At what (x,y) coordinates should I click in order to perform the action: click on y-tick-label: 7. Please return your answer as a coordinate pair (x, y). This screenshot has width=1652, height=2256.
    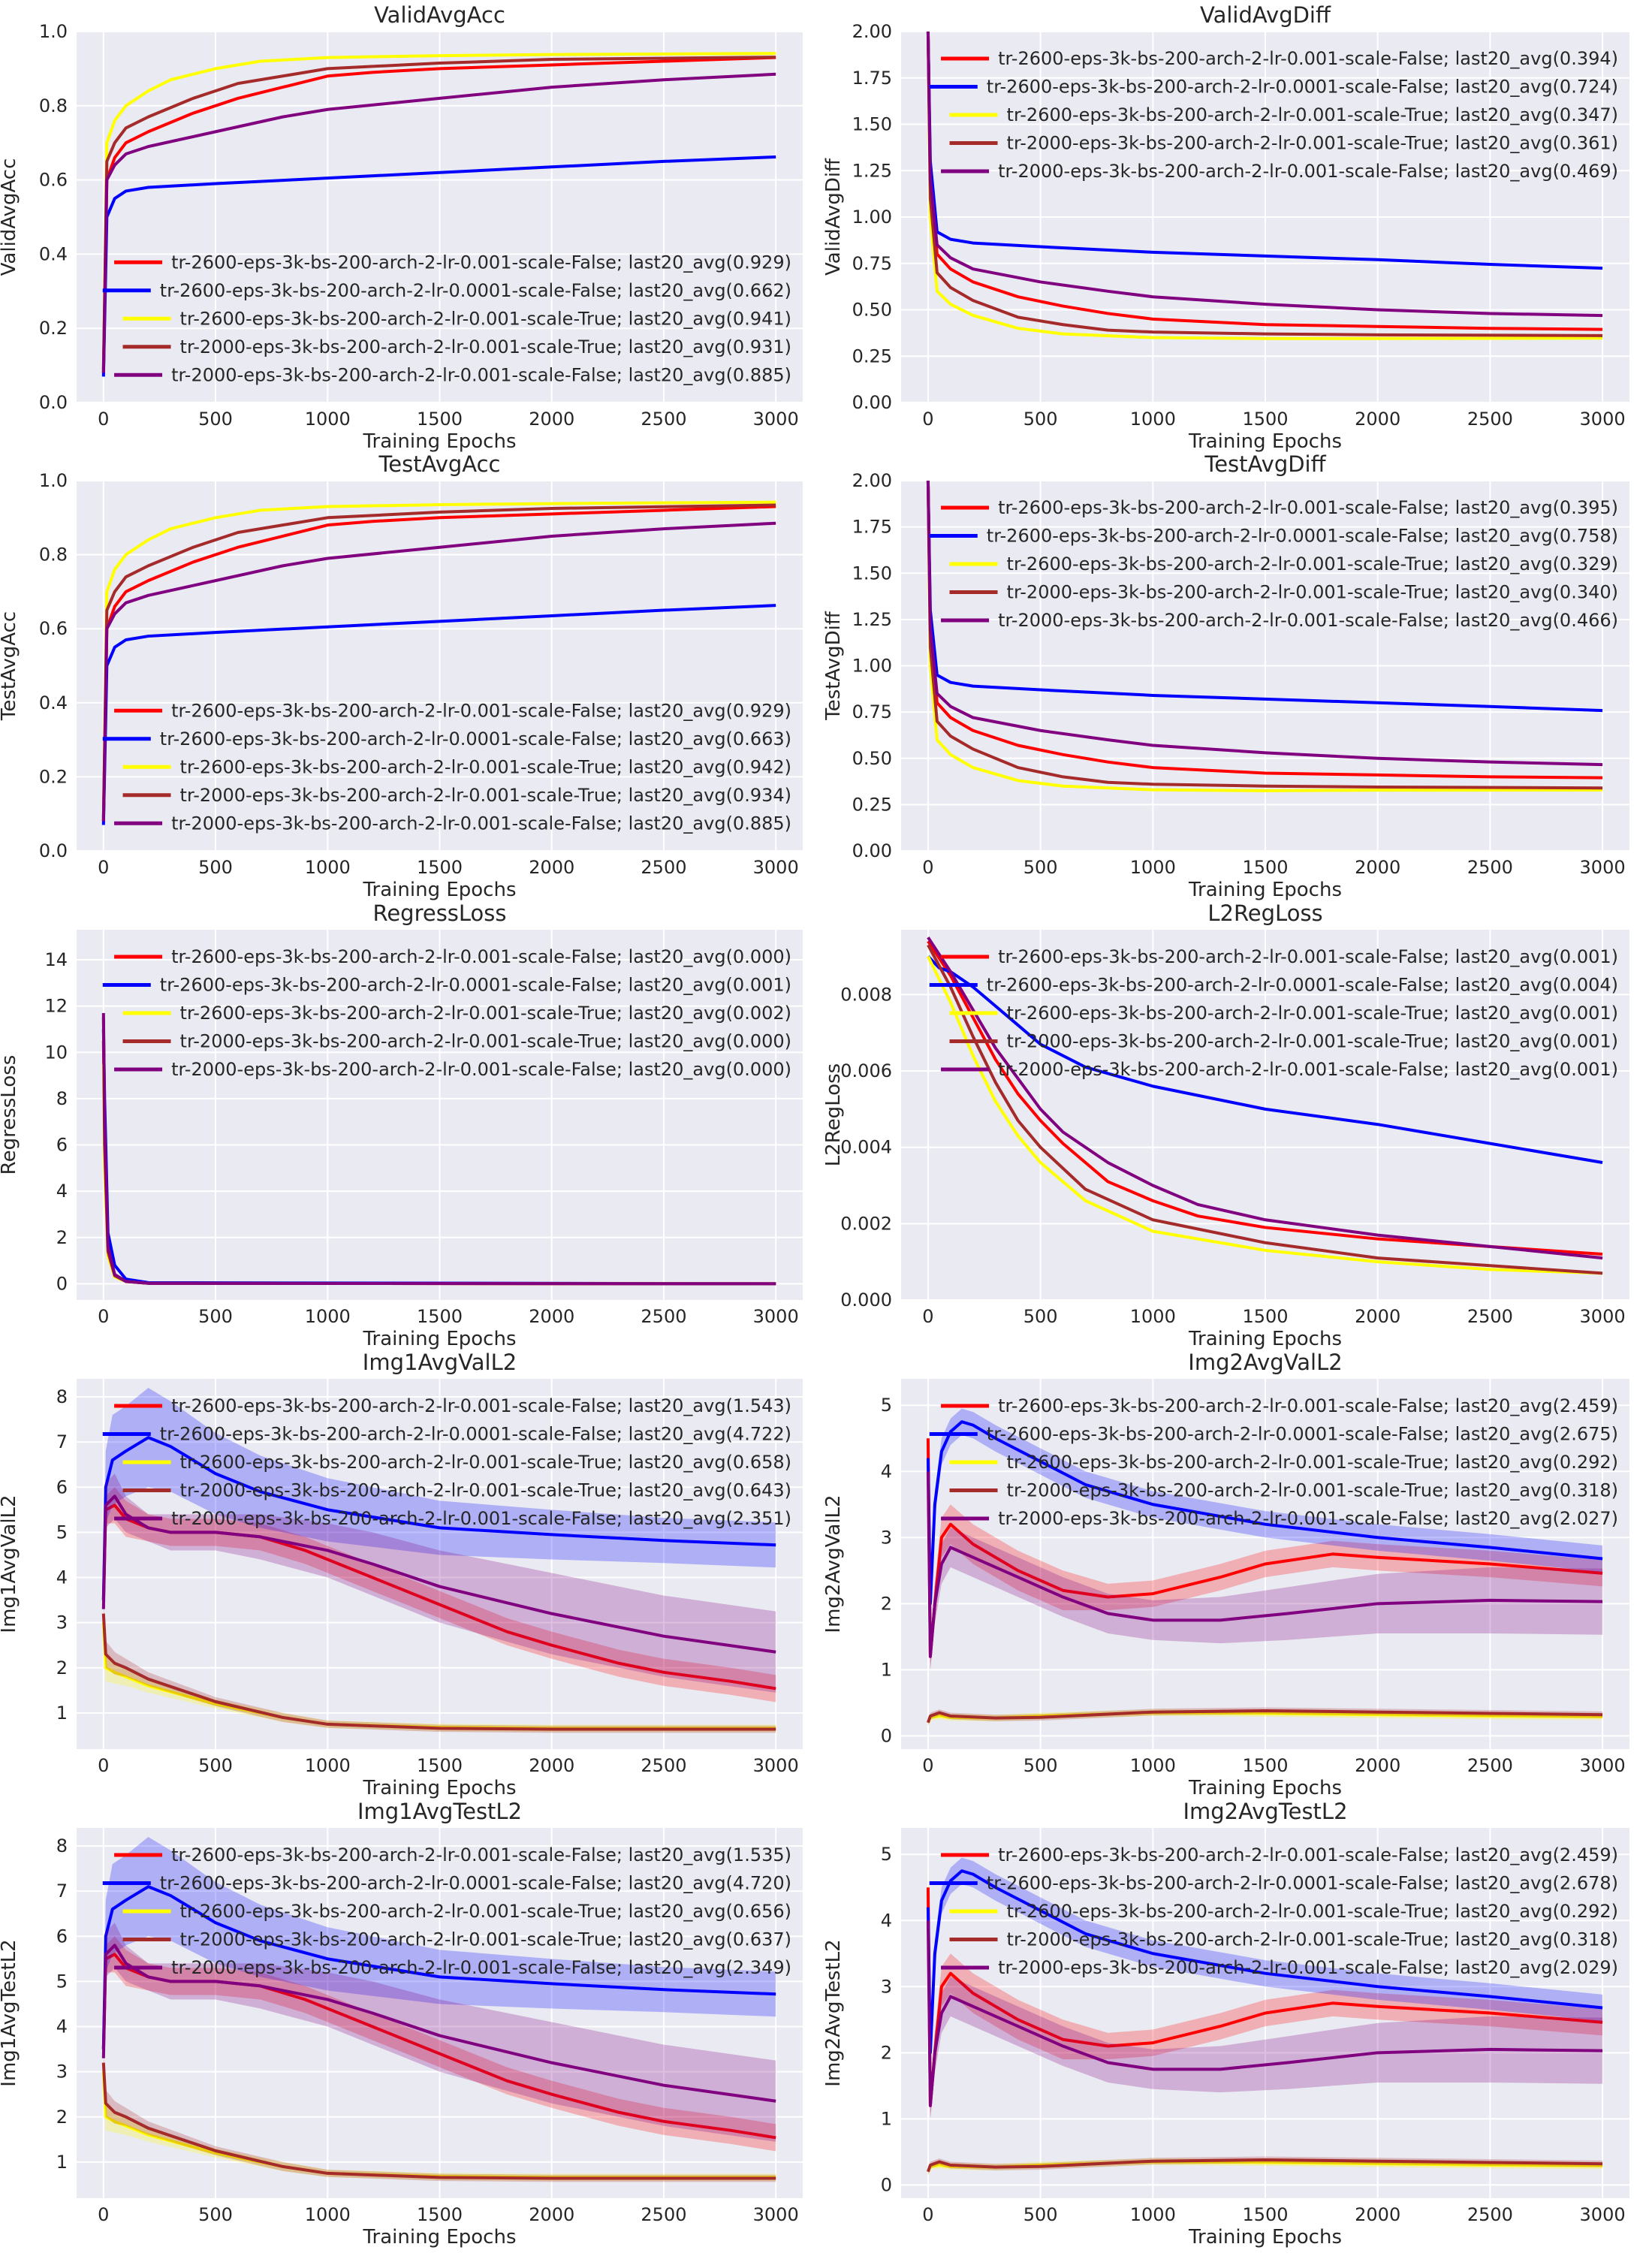
    Looking at the image, I should click on (62, 1891).